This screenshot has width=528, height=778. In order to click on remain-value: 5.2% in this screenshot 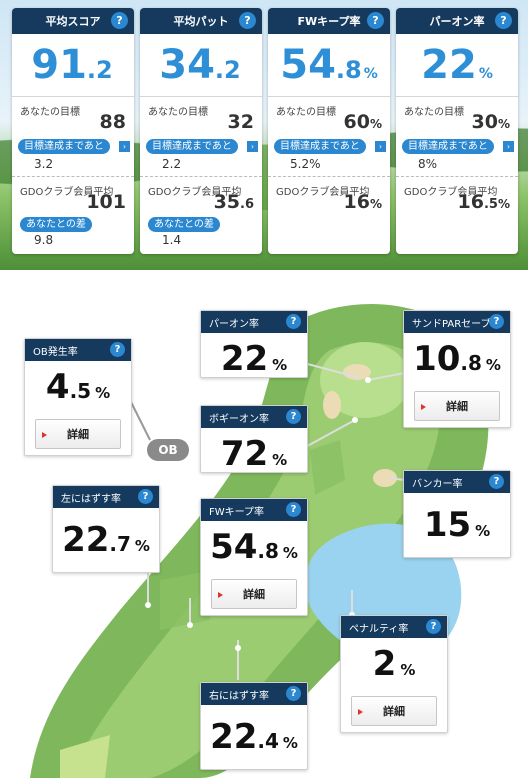, I will do `click(305, 164)`.